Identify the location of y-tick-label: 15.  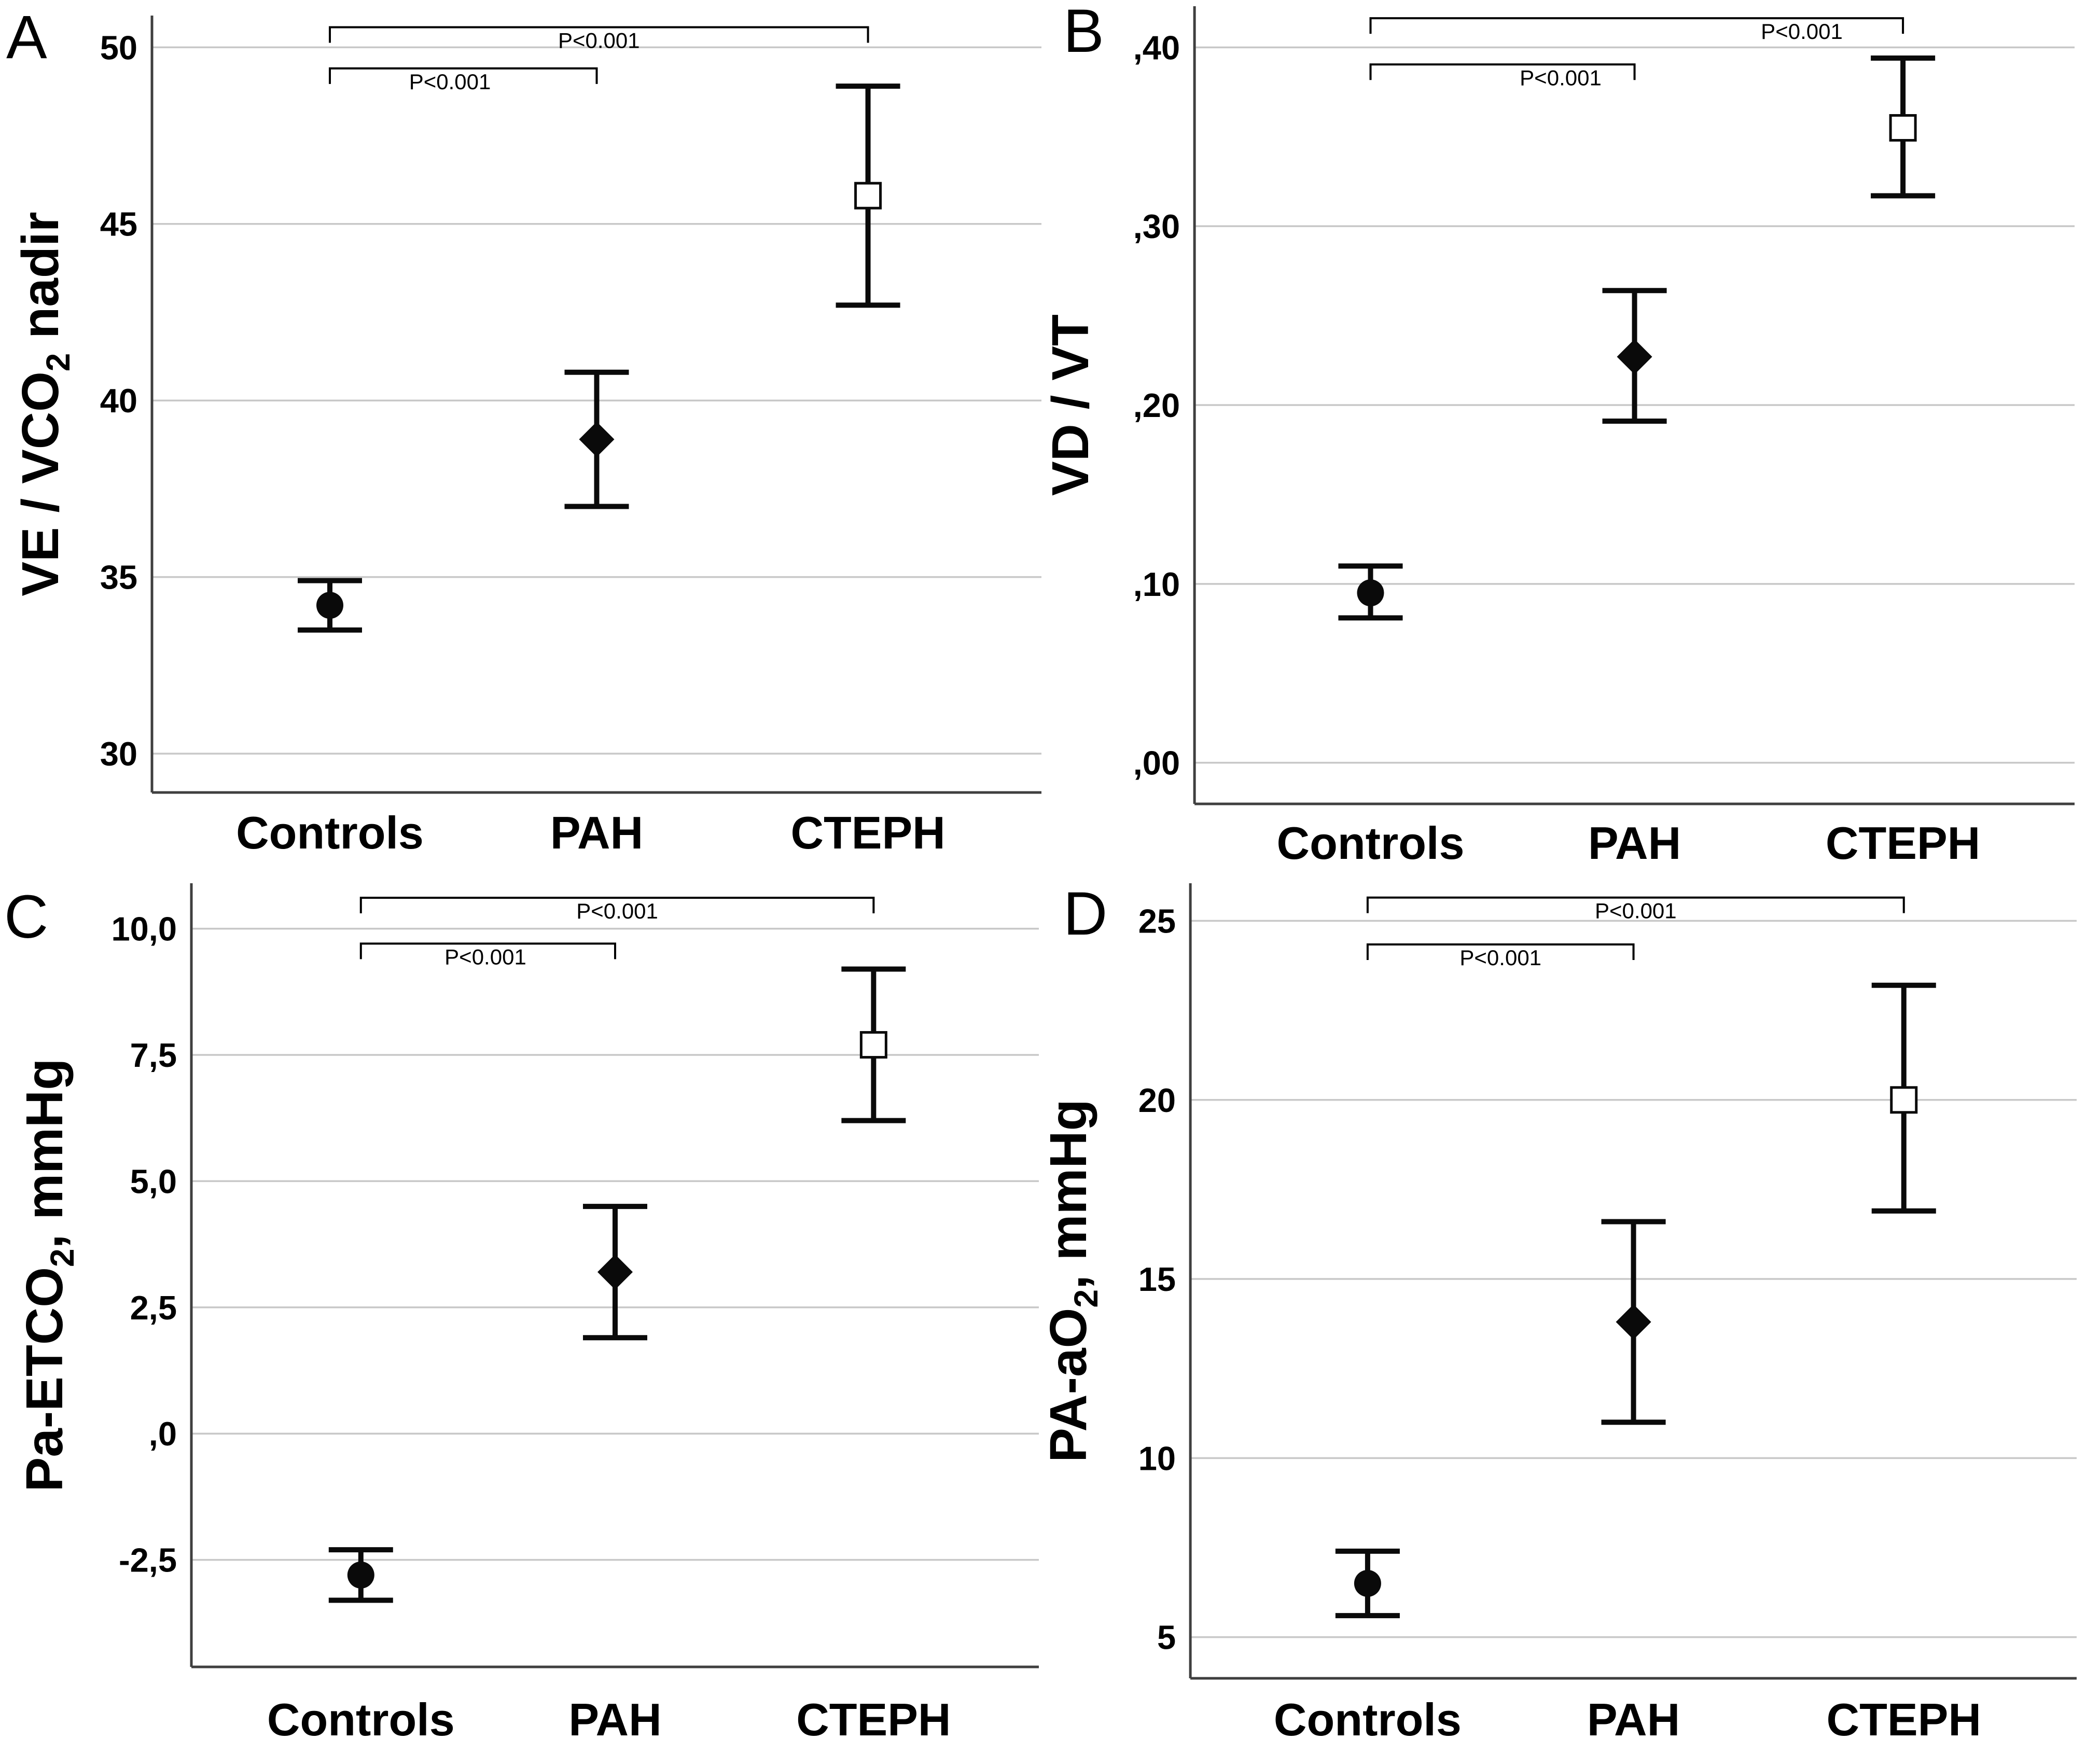
(1157, 1279).